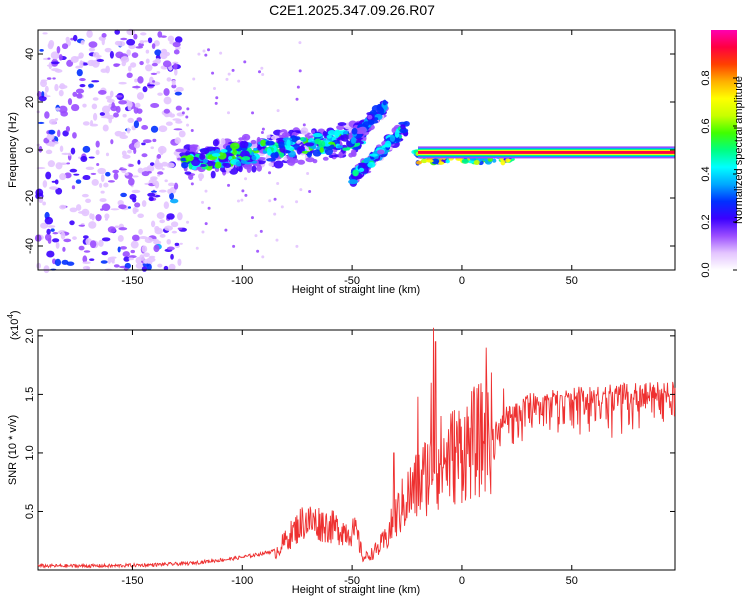  Describe the element at coordinates (373, 155) in the screenshot. I see `branch-blob` at that location.